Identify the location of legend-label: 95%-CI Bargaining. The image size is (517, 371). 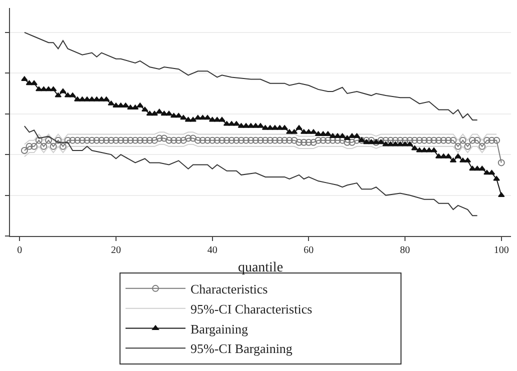
(241, 348).